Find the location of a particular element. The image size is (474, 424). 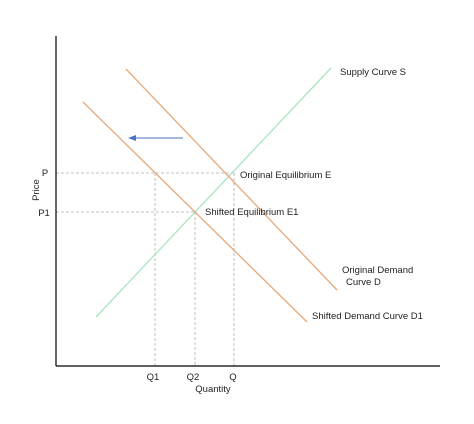

y-axis-label: Price is located at coordinates (36, 190).